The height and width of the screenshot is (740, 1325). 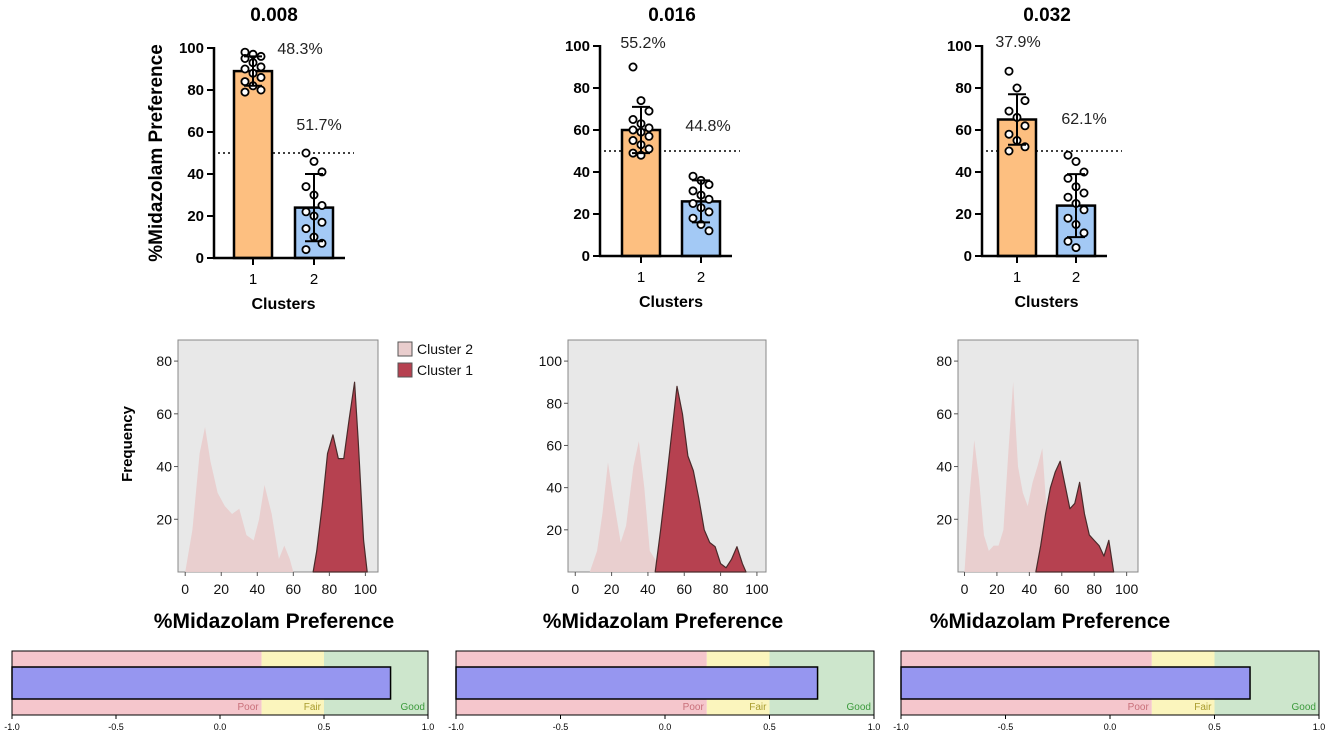 I want to click on x-tick-label: 0.5, so click(x=769, y=727).